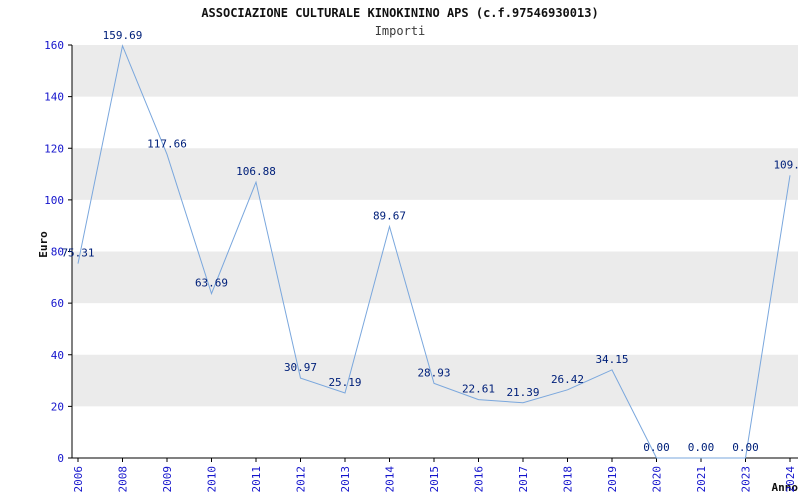 This screenshot has width=800, height=500. Describe the element at coordinates (212, 479) in the screenshot. I see `x-tick-label: 2010` at that location.